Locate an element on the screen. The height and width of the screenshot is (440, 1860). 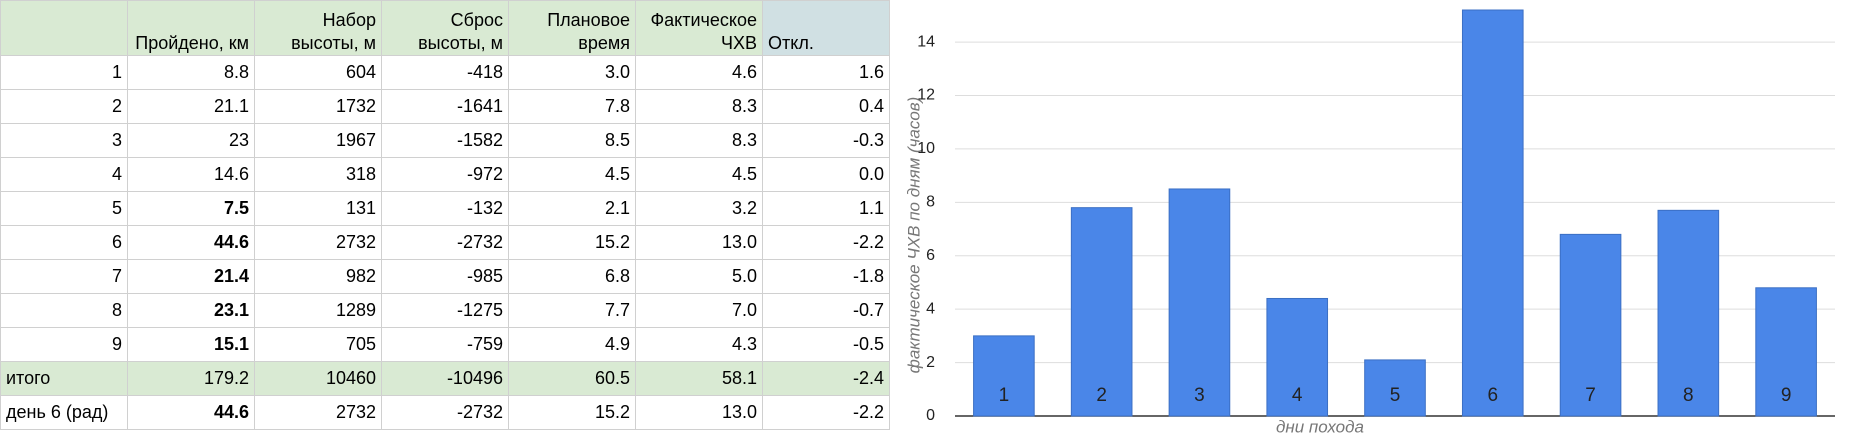
cell: 5.0 is located at coordinates (699, 276).